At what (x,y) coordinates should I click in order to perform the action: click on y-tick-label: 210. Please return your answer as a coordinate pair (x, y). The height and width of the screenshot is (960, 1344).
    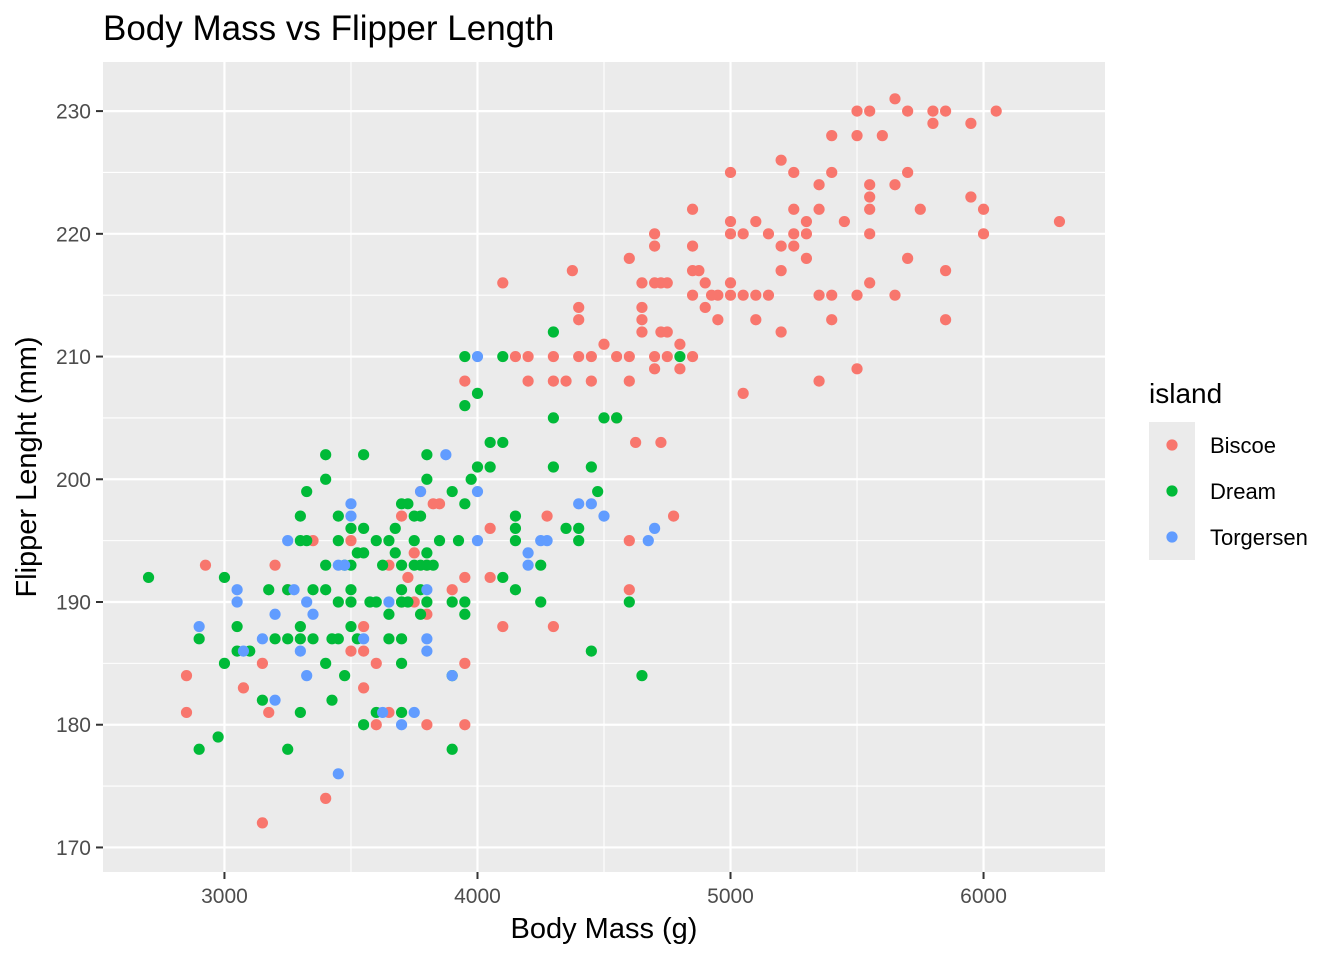
    Looking at the image, I should click on (73, 357).